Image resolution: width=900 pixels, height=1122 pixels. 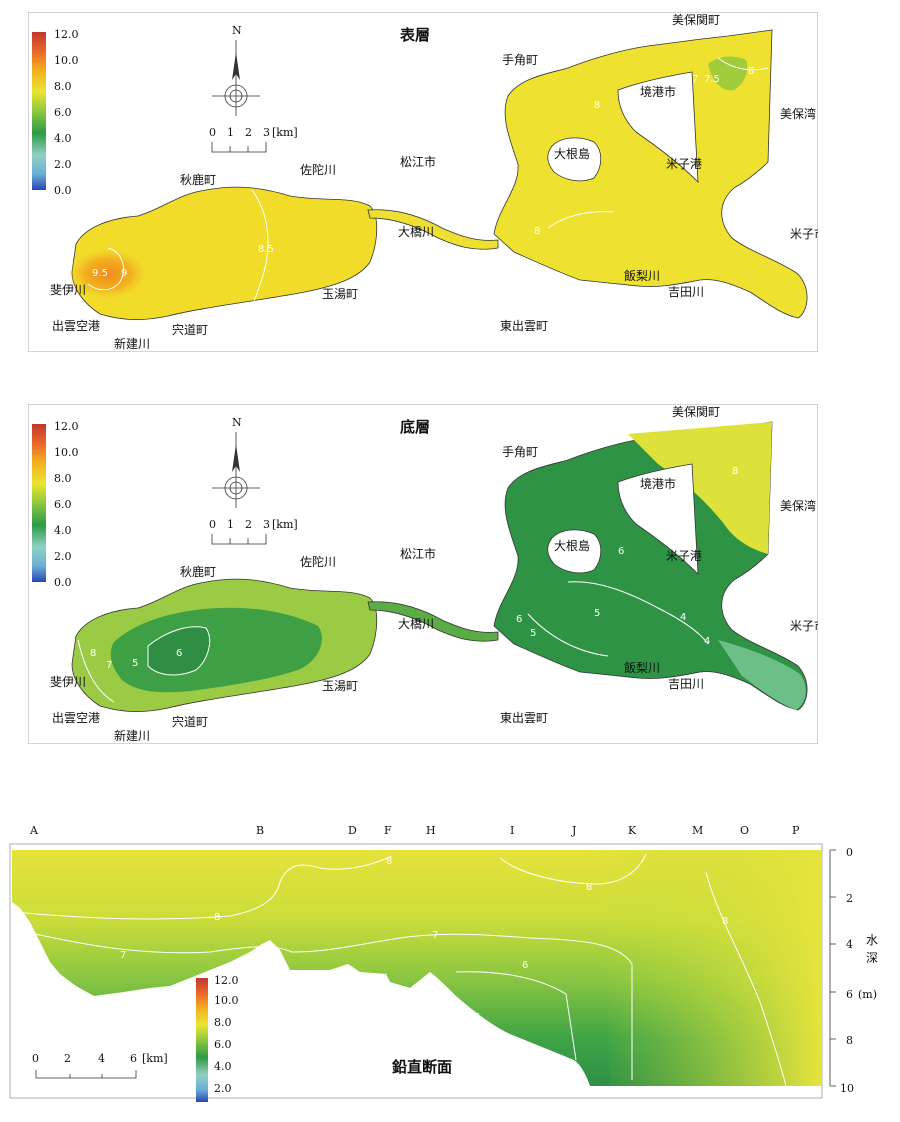 What do you see at coordinates (100, 273) in the screenshot?
I see `contour-label: 9.5` at bounding box center [100, 273].